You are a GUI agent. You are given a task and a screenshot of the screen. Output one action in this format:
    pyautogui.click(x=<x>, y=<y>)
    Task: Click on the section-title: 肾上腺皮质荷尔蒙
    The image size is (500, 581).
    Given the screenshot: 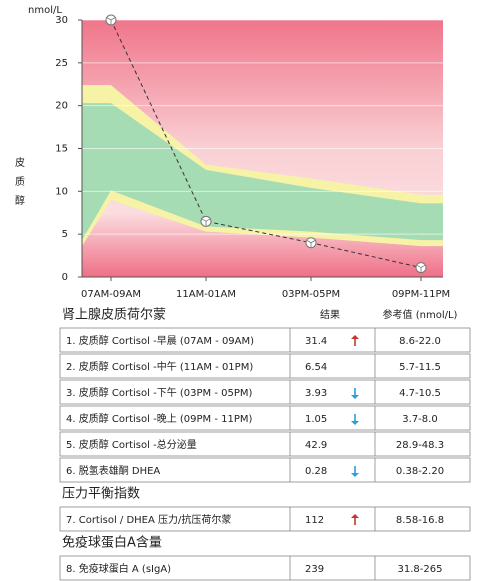 What is the action you would take?
    pyautogui.click(x=114, y=315)
    